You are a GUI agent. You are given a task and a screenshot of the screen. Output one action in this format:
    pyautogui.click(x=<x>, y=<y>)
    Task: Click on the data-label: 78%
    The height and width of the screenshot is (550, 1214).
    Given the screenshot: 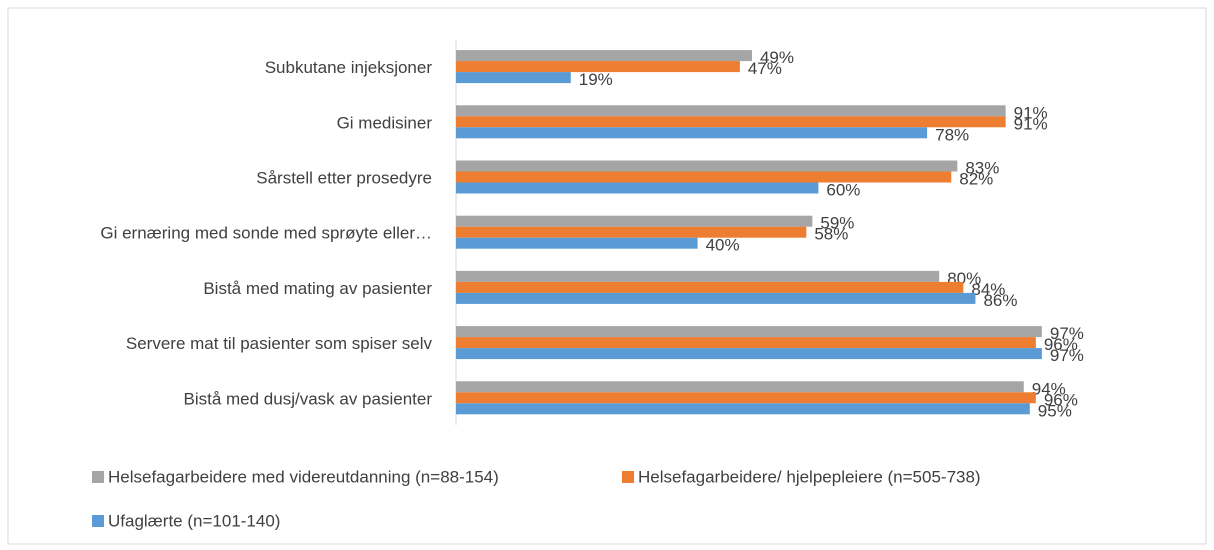 What is the action you would take?
    pyautogui.click(x=952, y=134)
    